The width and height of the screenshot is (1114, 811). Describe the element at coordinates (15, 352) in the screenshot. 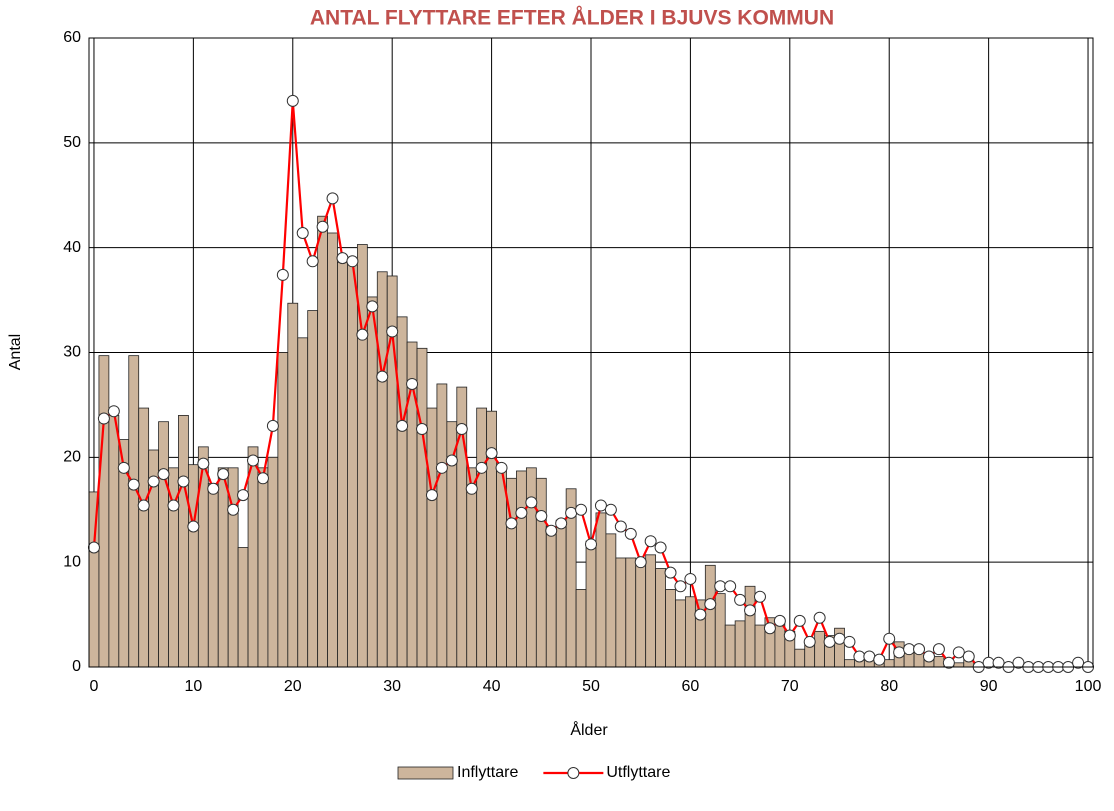

I see `y-axis-label: Antal` at that location.